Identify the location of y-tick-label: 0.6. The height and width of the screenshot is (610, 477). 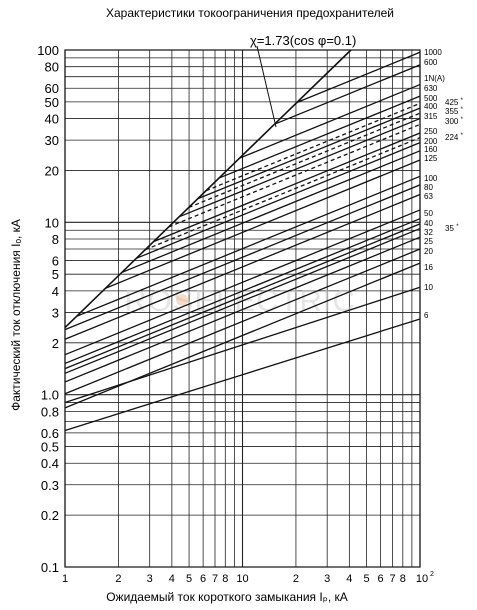
(50, 433).